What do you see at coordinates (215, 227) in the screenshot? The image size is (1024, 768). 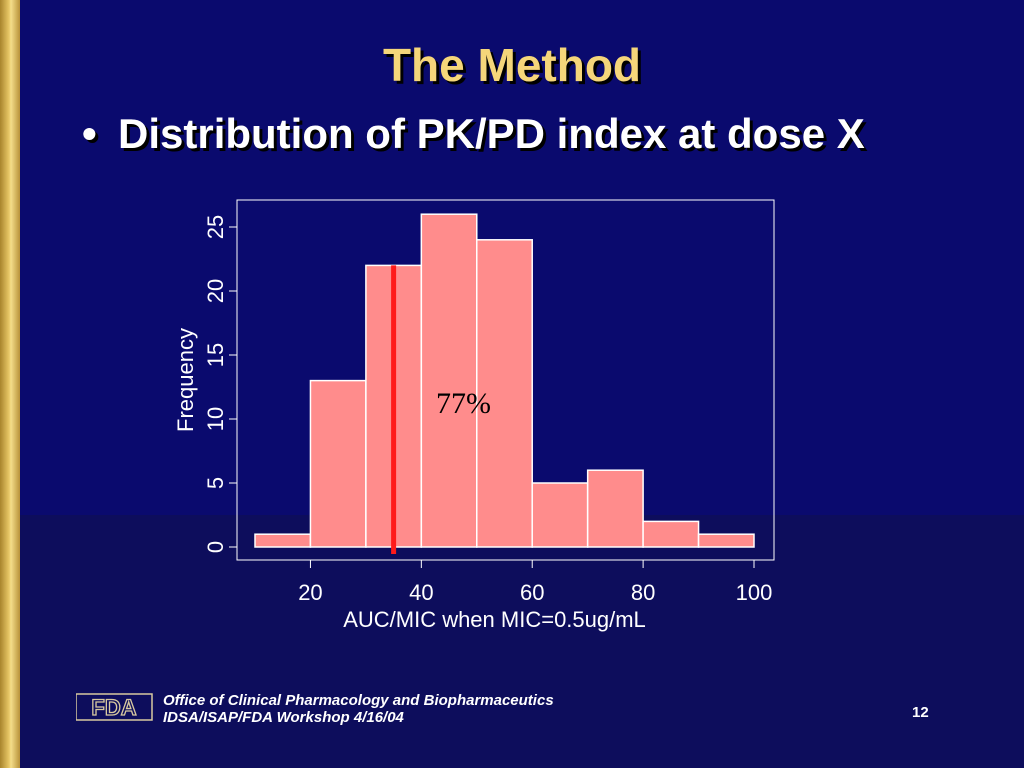 I see `y-tick-label: 25` at bounding box center [215, 227].